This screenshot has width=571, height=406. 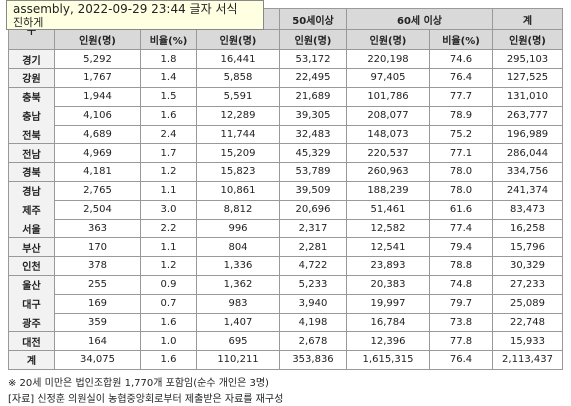 What do you see at coordinates (98, 248) in the screenshot?
I see `table-cell: 170` at bounding box center [98, 248].